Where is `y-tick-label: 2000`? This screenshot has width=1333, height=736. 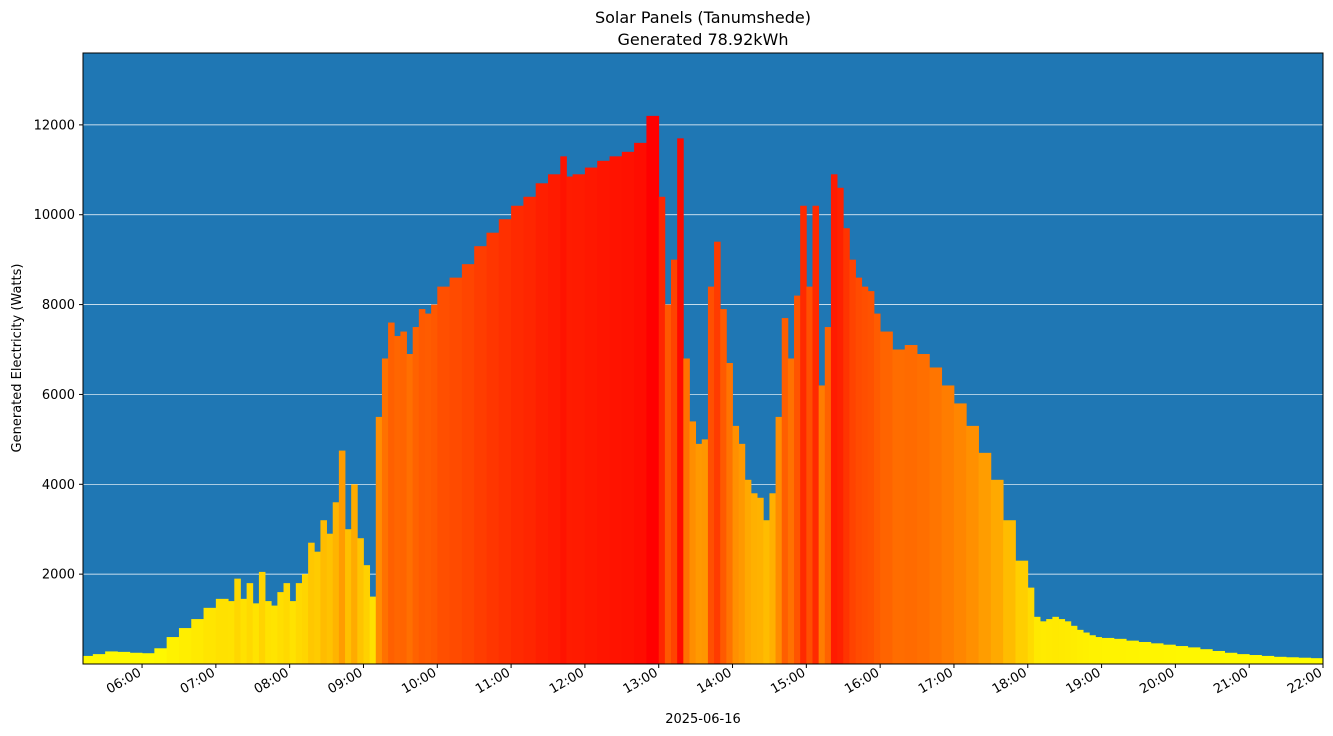
y-tick-label: 2000 is located at coordinates (58, 575).